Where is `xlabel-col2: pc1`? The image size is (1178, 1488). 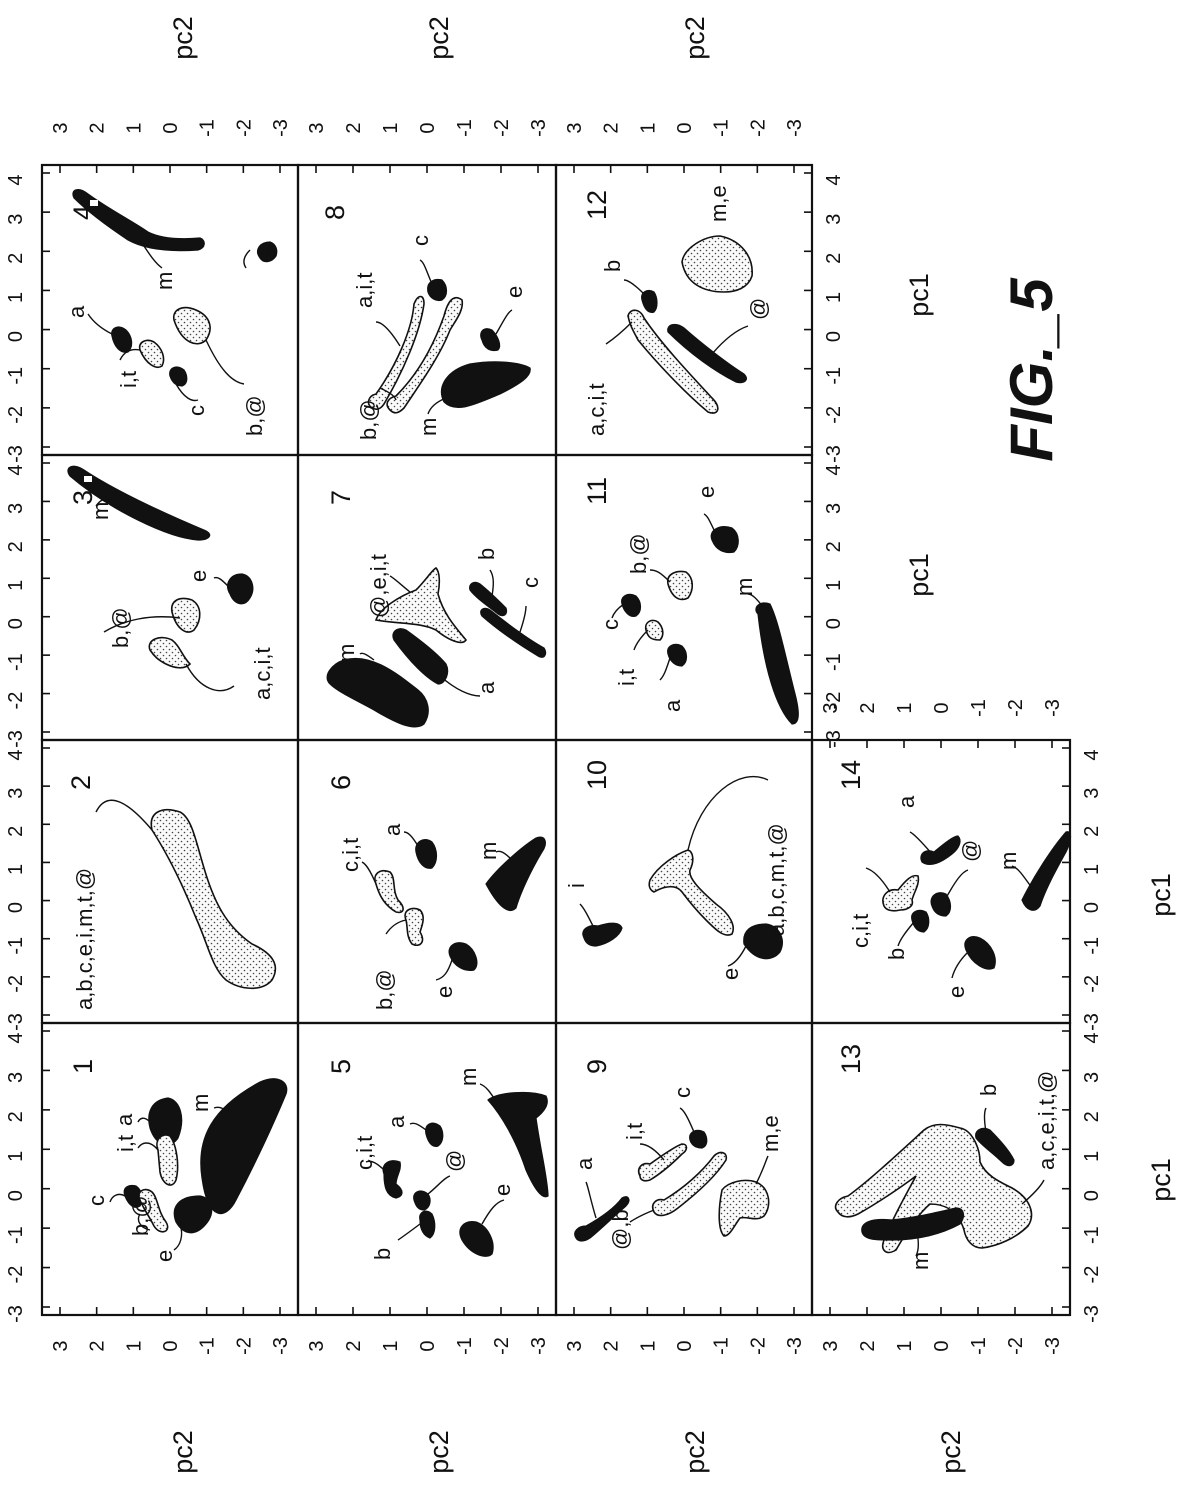
xlabel-col2: pc1 is located at coordinates (1161, 895).